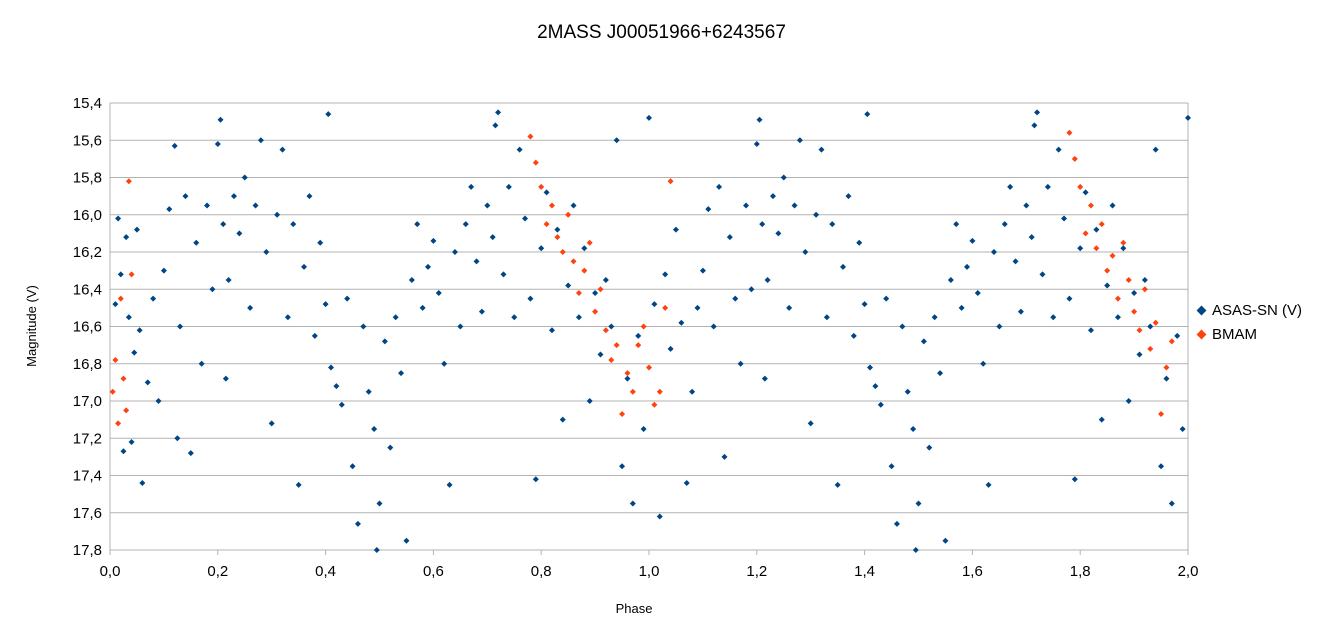  Describe the element at coordinates (1201, 334) in the screenshot. I see `bmam-marker-icon` at that location.